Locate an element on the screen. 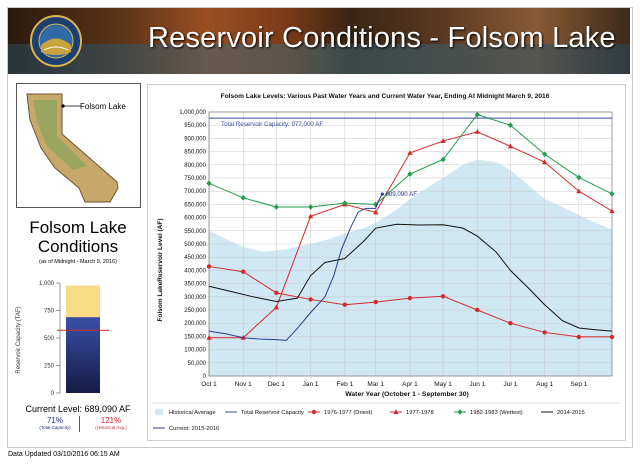 The image size is (640, 465). gauge-axis-label: Reservoir Capacity (TAF) is located at coordinates (19, 339).